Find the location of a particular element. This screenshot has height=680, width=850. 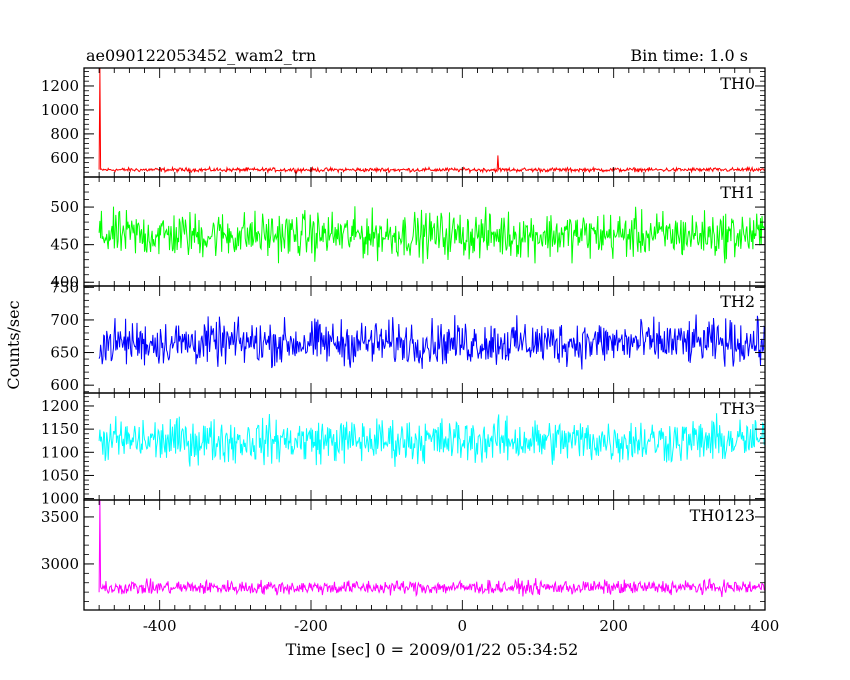

panel-label: TH3 is located at coordinates (737, 408).